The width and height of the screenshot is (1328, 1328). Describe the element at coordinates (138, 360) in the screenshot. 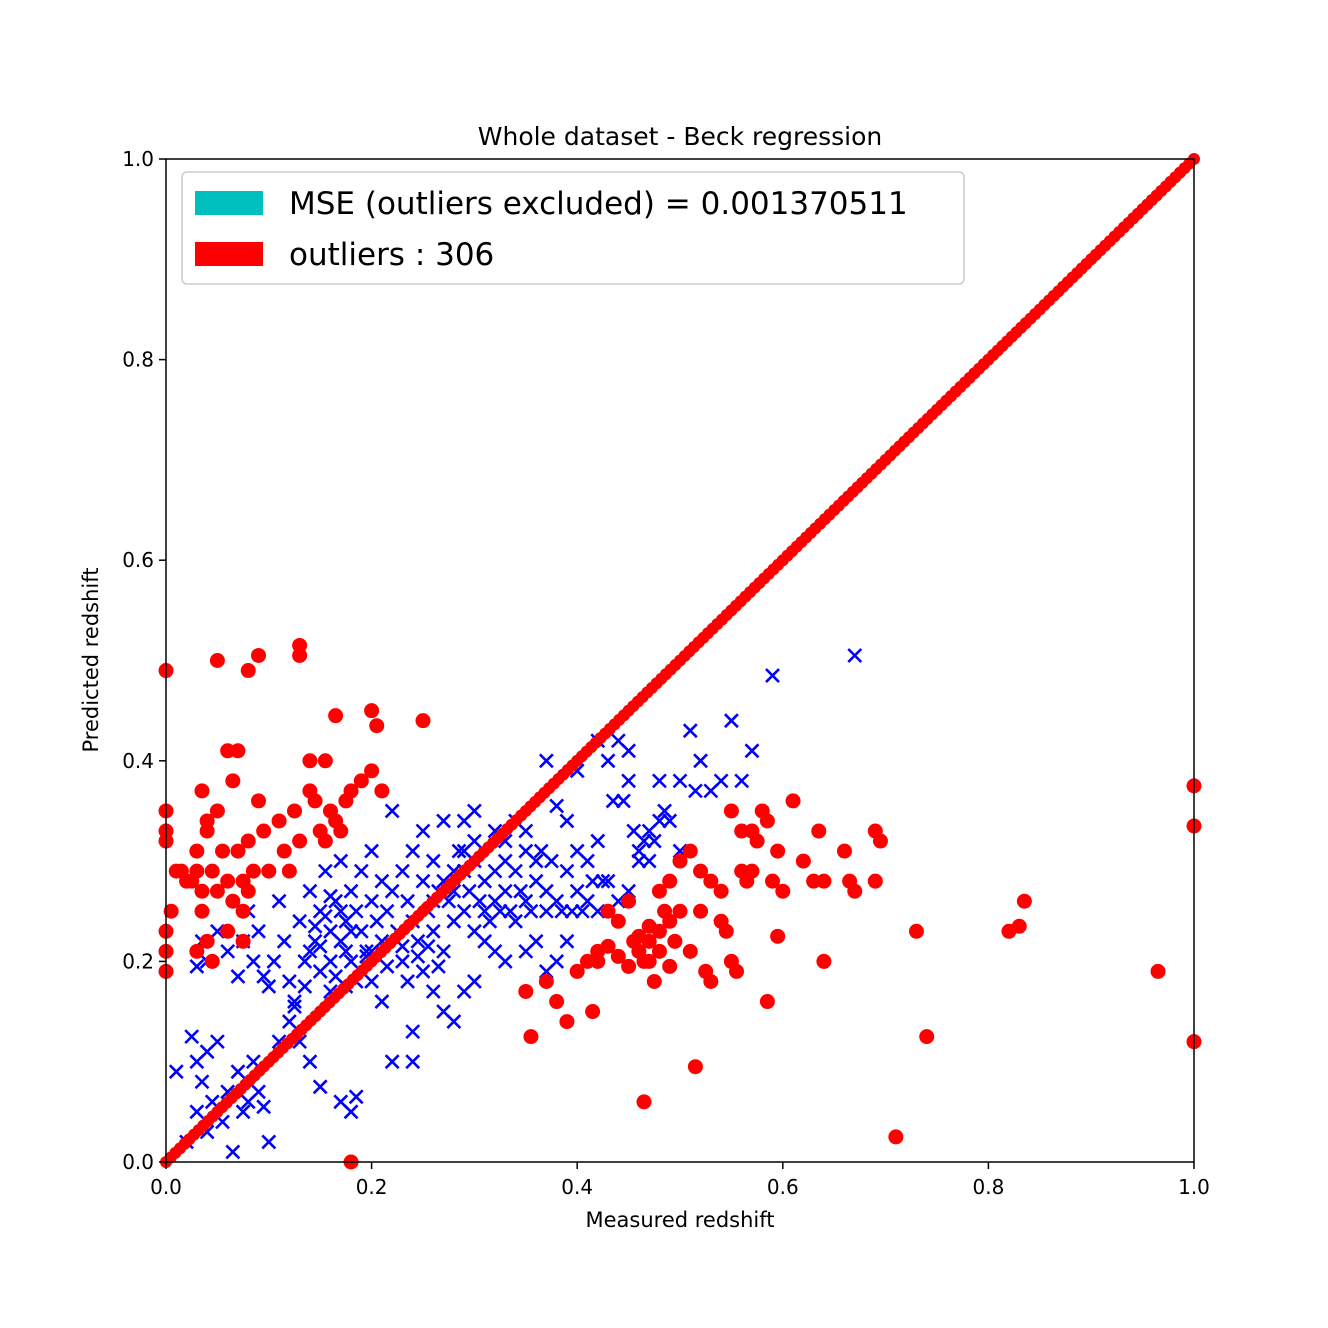

I see `y-tick-label: 0.8` at that location.